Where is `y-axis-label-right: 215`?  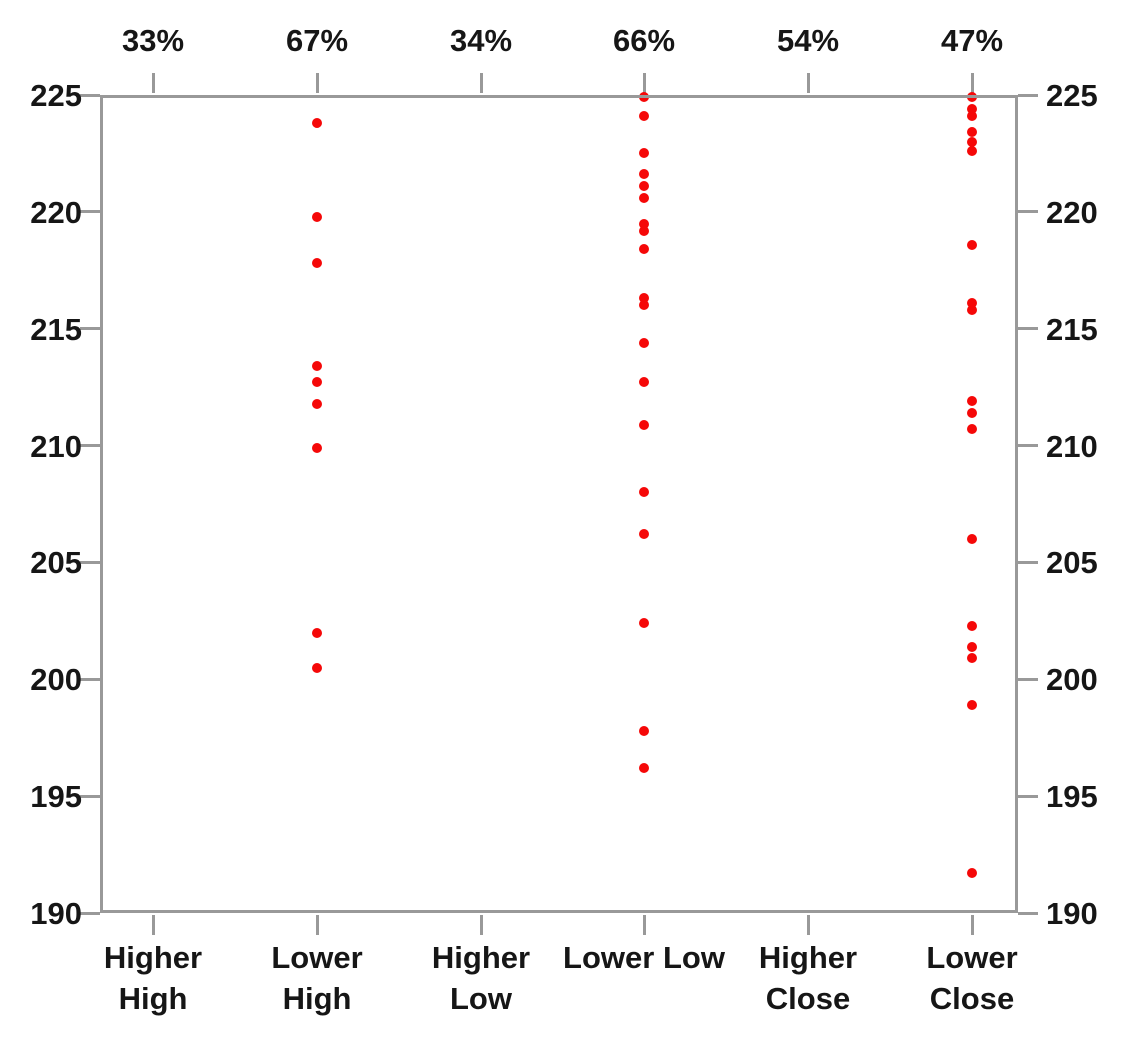
y-axis-label-right: 215 is located at coordinates (1072, 329).